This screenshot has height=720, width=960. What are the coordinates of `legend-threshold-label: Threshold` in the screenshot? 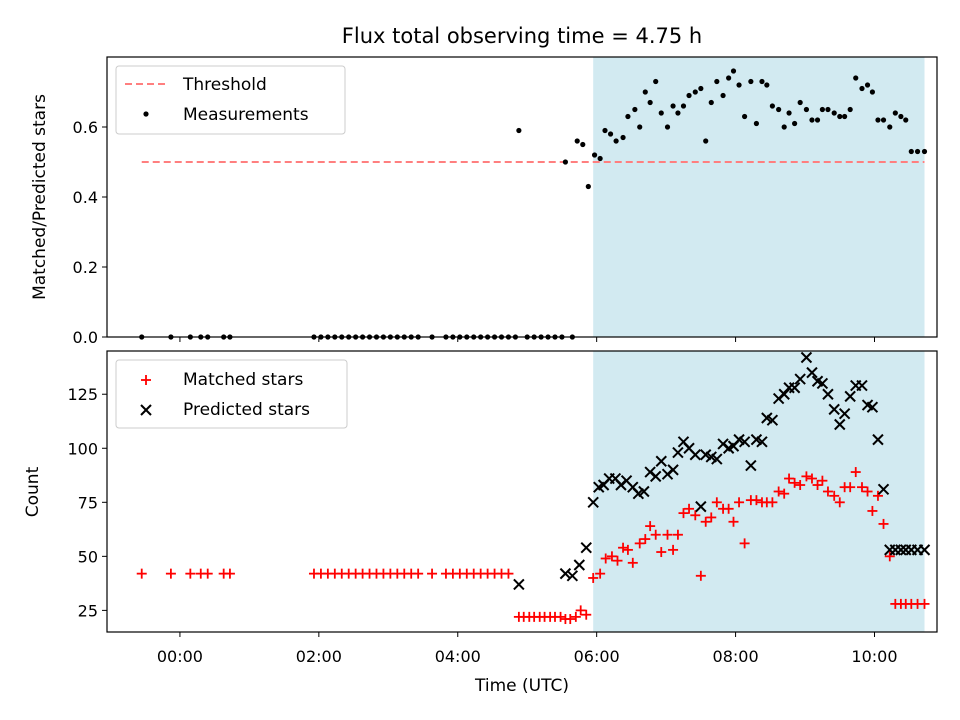 It's located at (224, 85).